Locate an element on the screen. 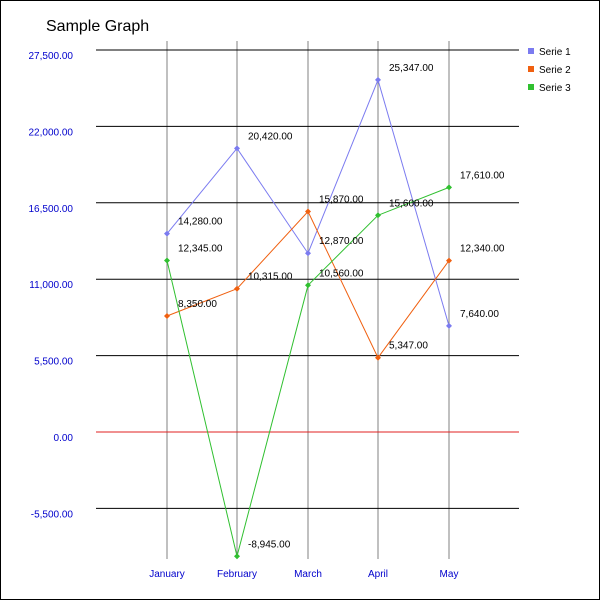 The width and height of the screenshot is (600, 601). y-tick-label: 11,000.00 is located at coordinates (51, 285).